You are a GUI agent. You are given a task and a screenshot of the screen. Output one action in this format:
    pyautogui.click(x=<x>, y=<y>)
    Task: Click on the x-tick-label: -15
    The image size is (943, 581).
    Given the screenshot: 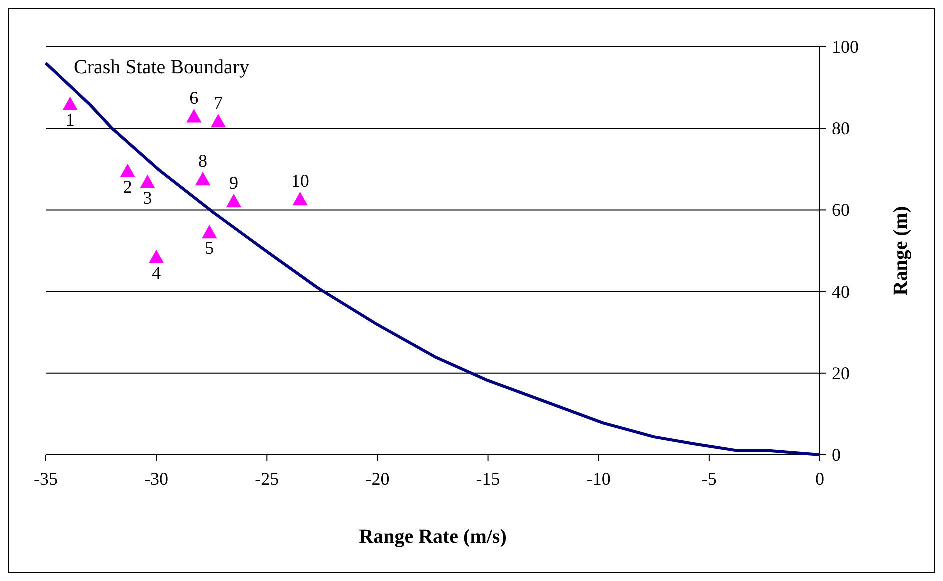 What is the action you would take?
    pyautogui.click(x=488, y=479)
    